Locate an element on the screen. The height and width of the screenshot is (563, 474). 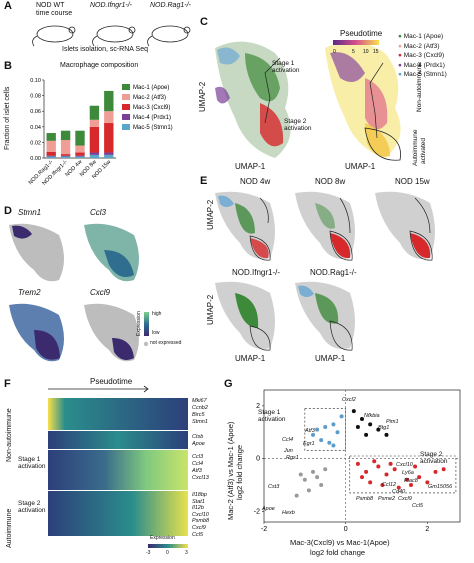
g-stage2: Stage 2 activation is located at coordinates (433, 458).